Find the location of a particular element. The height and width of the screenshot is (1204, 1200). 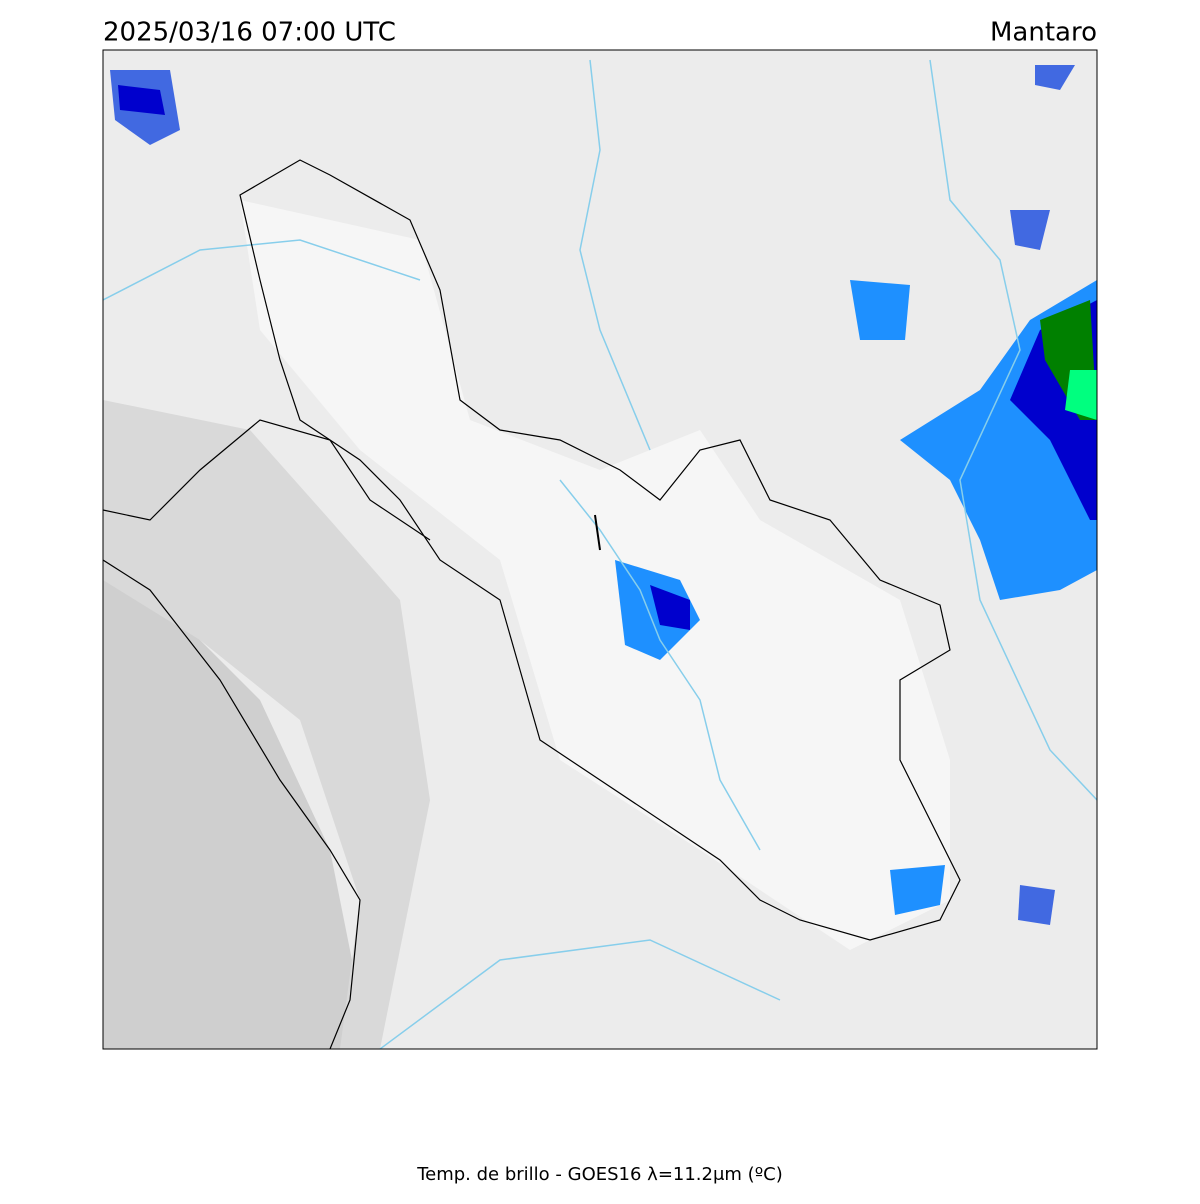

colorbar-label: Temp. de brillo - GOES16 λ=11.2μm (ºC) is located at coordinates (599, 1174).